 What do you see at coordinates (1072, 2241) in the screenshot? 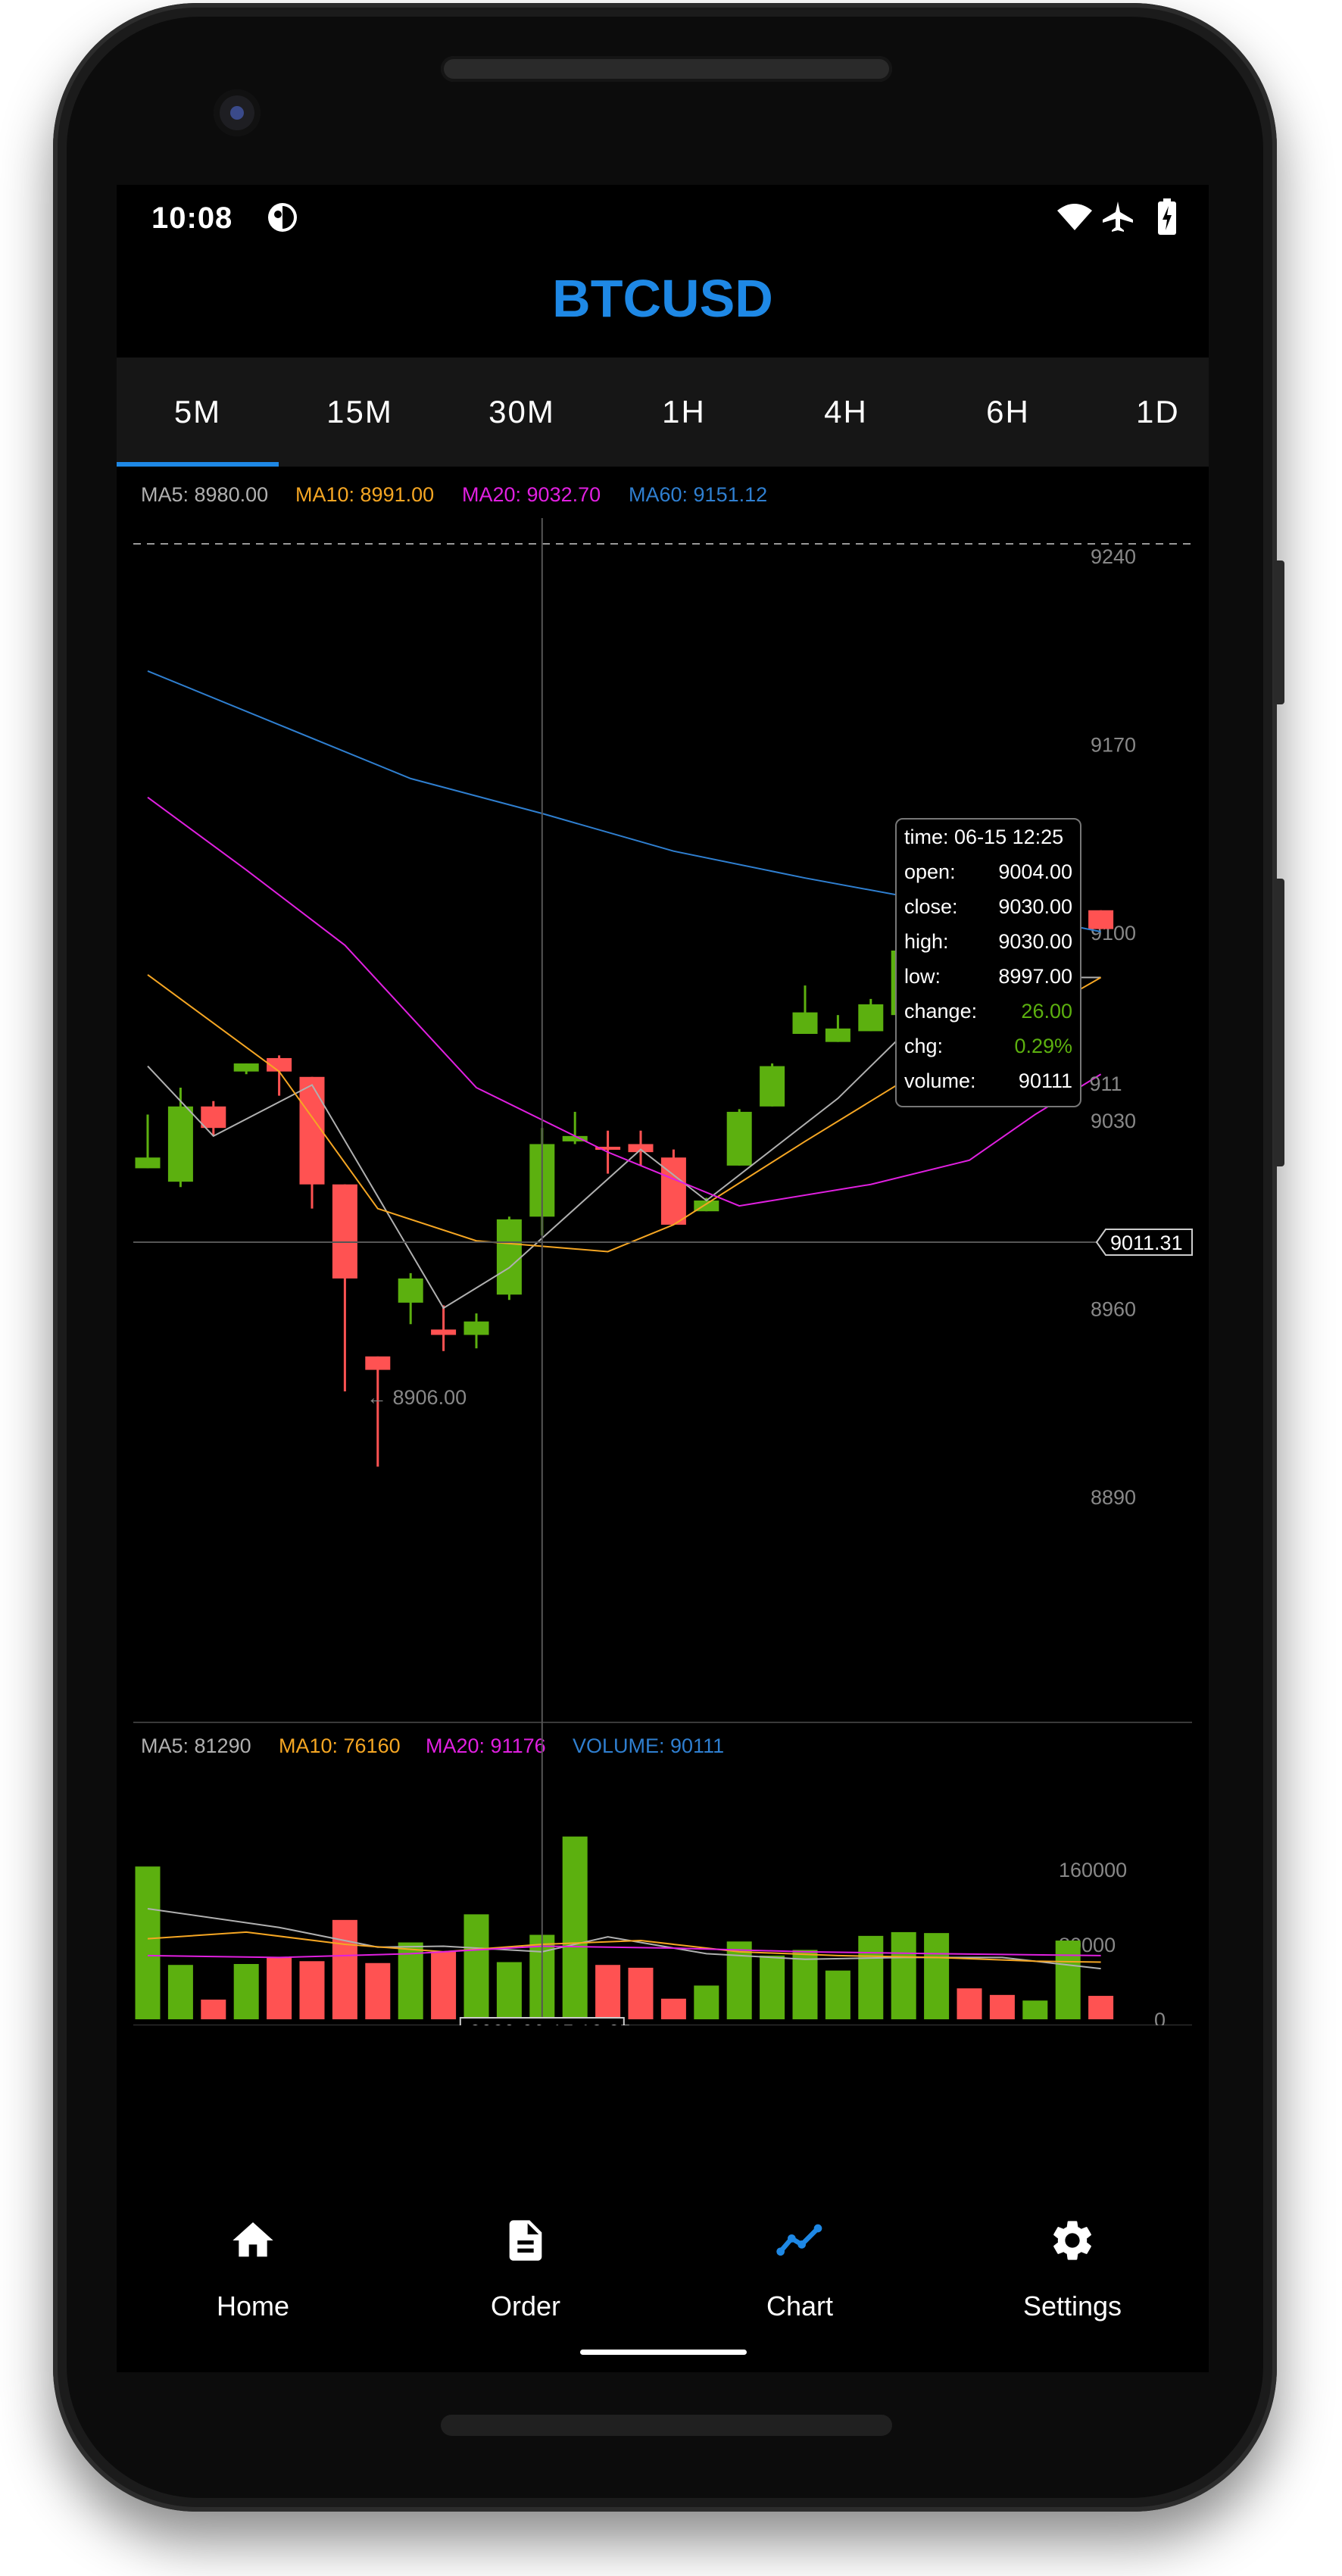
I see `gear-icon` at bounding box center [1072, 2241].